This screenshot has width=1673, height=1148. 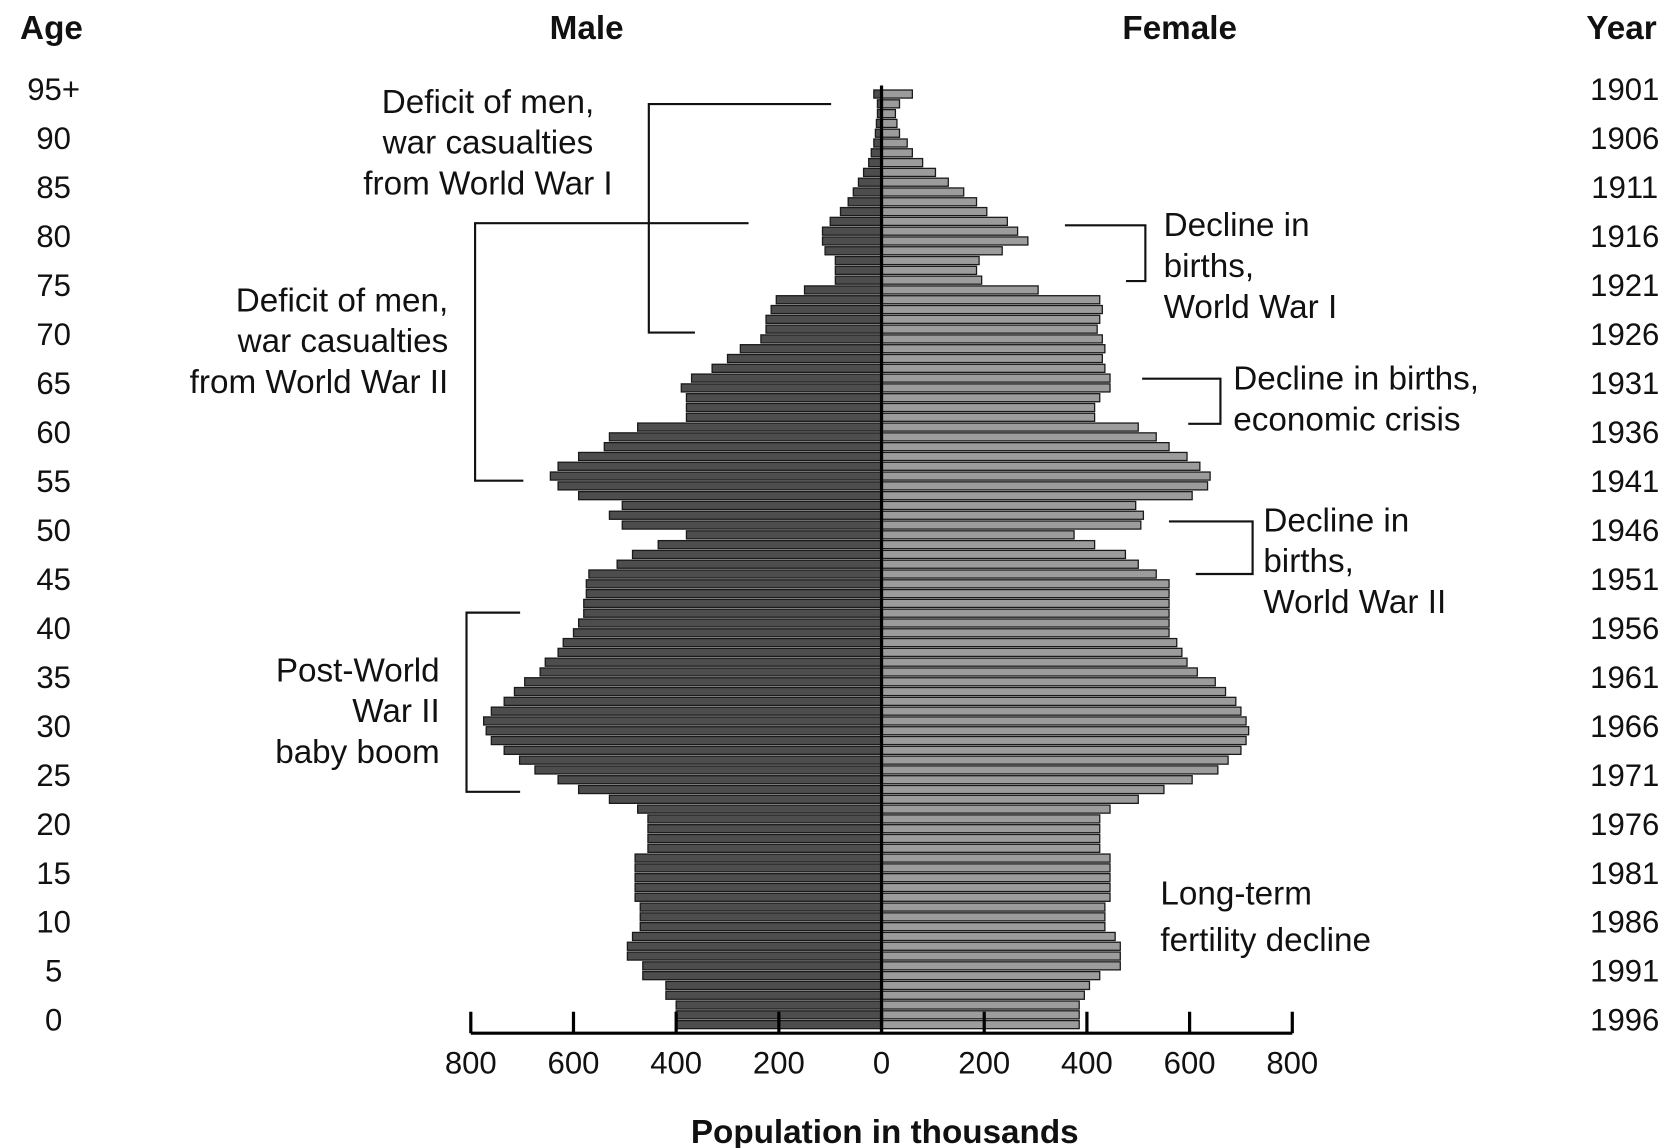 What do you see at coordinates (53, 628) in the screenshot?
I see `age-label: 40` at bounding box center [53, 628].